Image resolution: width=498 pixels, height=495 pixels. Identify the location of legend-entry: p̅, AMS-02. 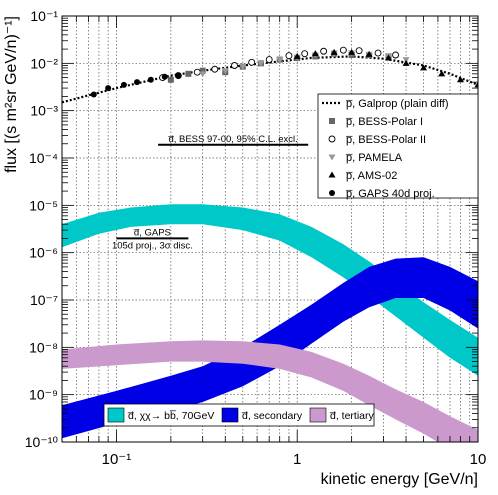
(362, 176).